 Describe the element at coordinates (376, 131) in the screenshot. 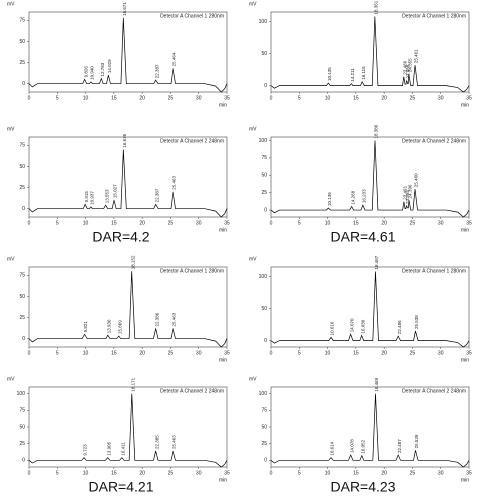

I see `peak-label: 18.386` at that location.